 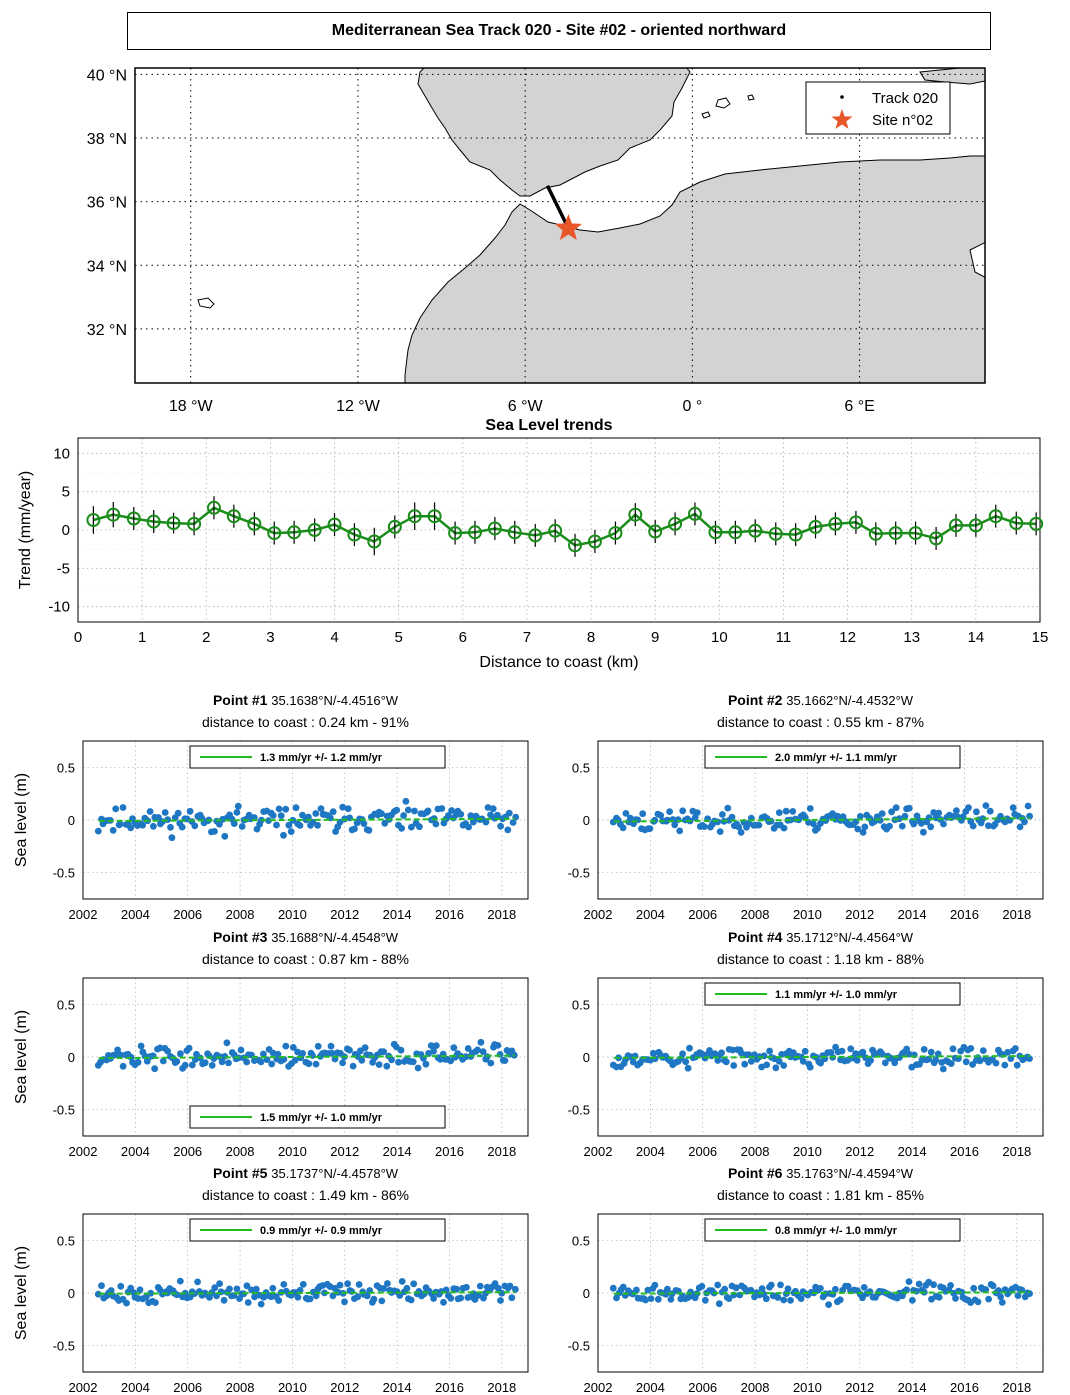 What do you see at coordinates (706, 115) in the screenshot?
I see `island-ibiza` at bounding box center [706, 115].